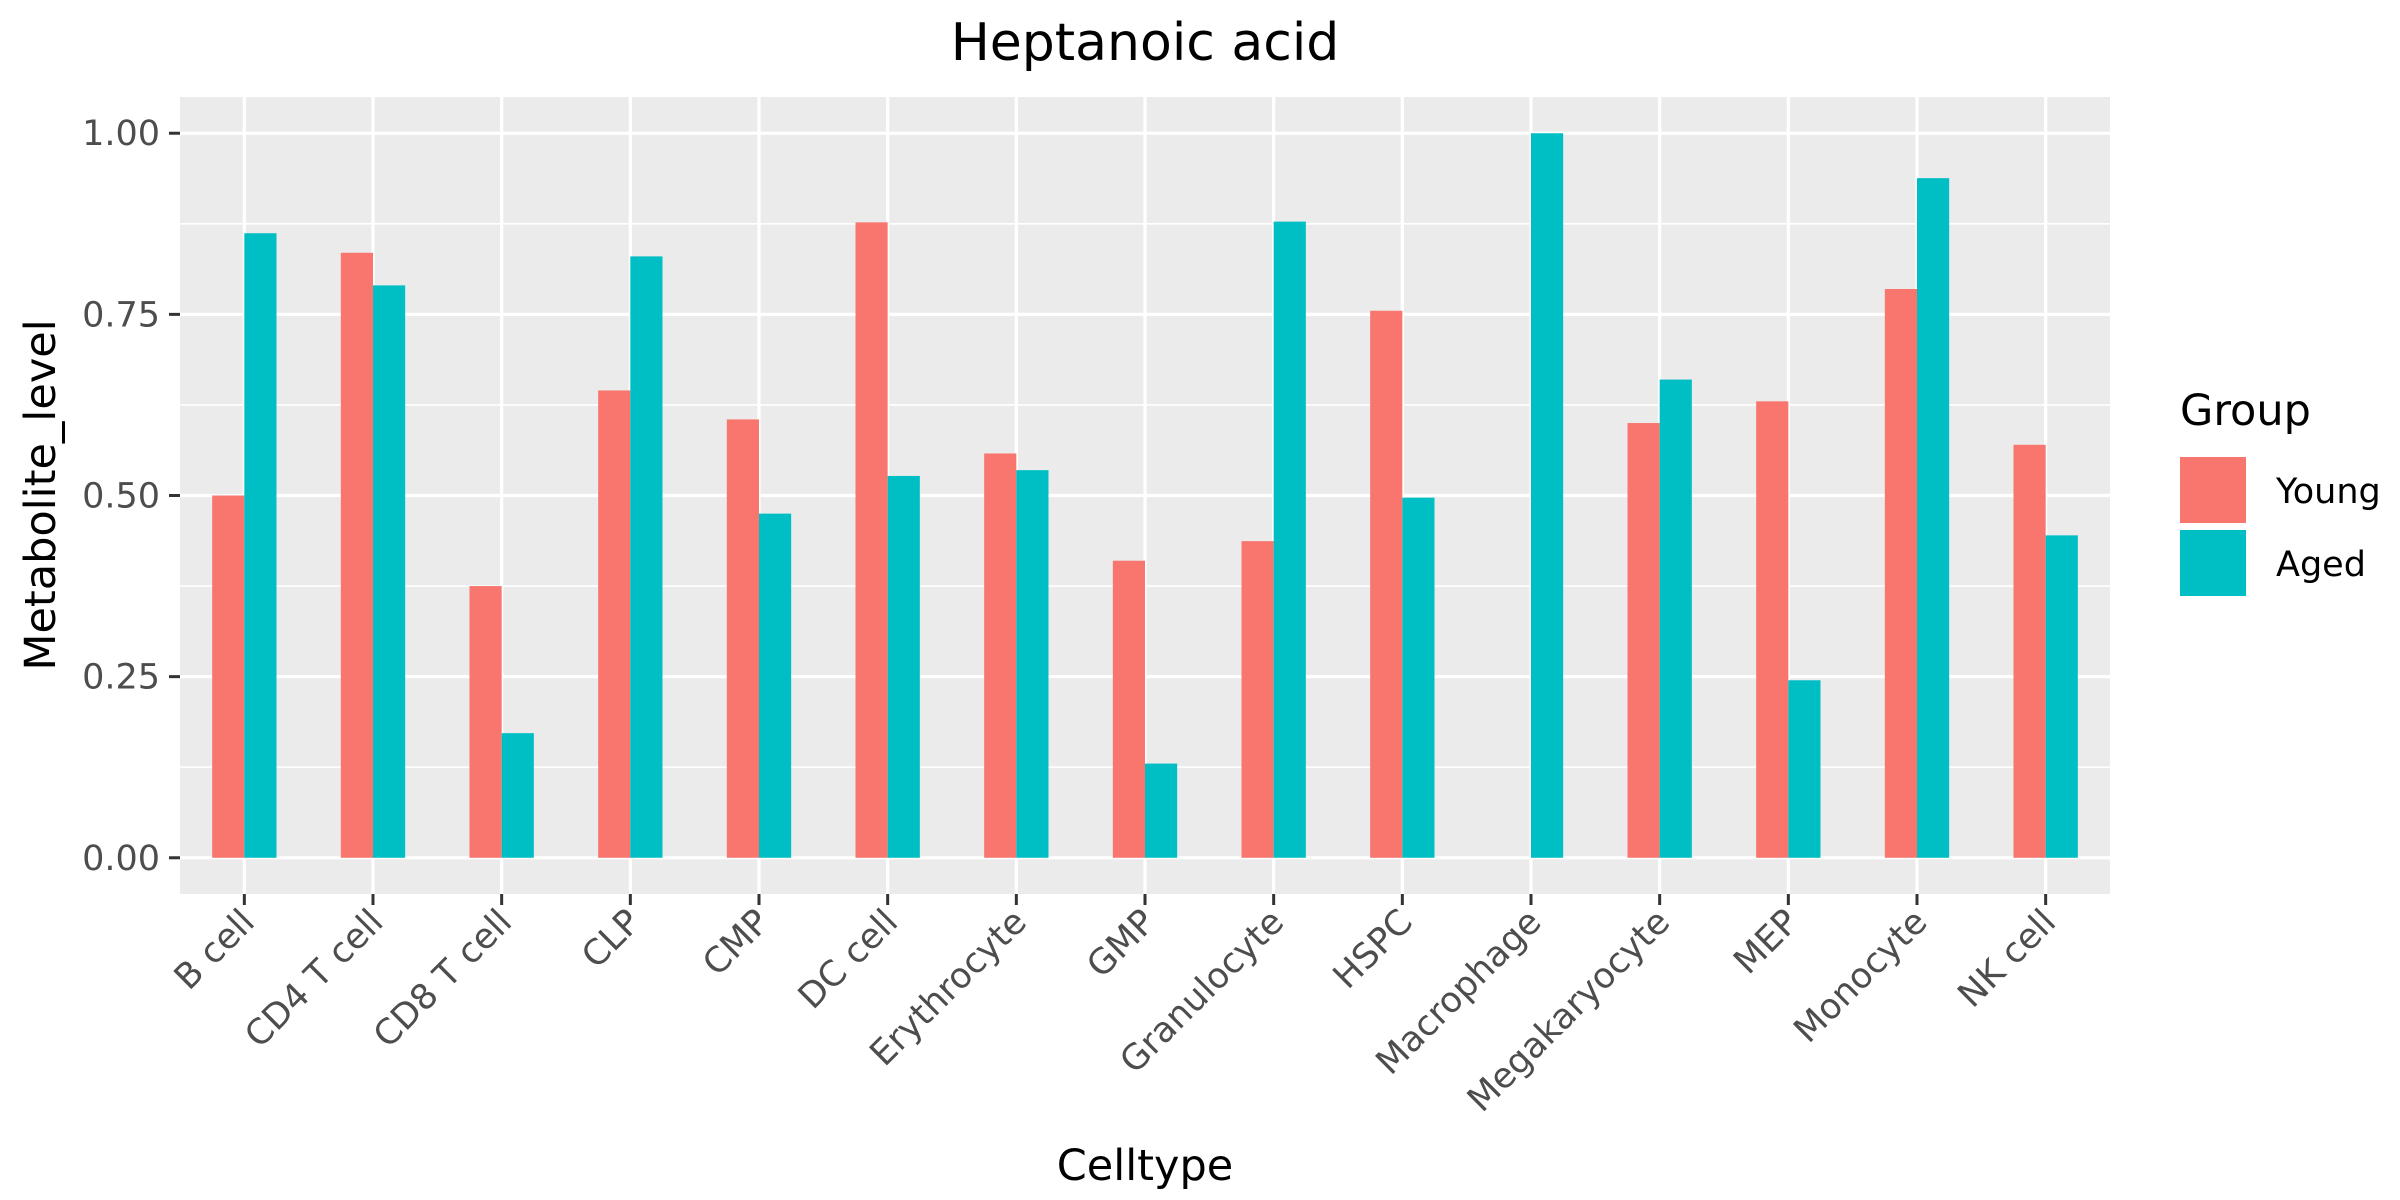 The image size is (2400, 1200). What do you see at coordinates (121, 315) in the screenshot?
I see `y-tick-label: 0.75` at bounding box center [121, 315].